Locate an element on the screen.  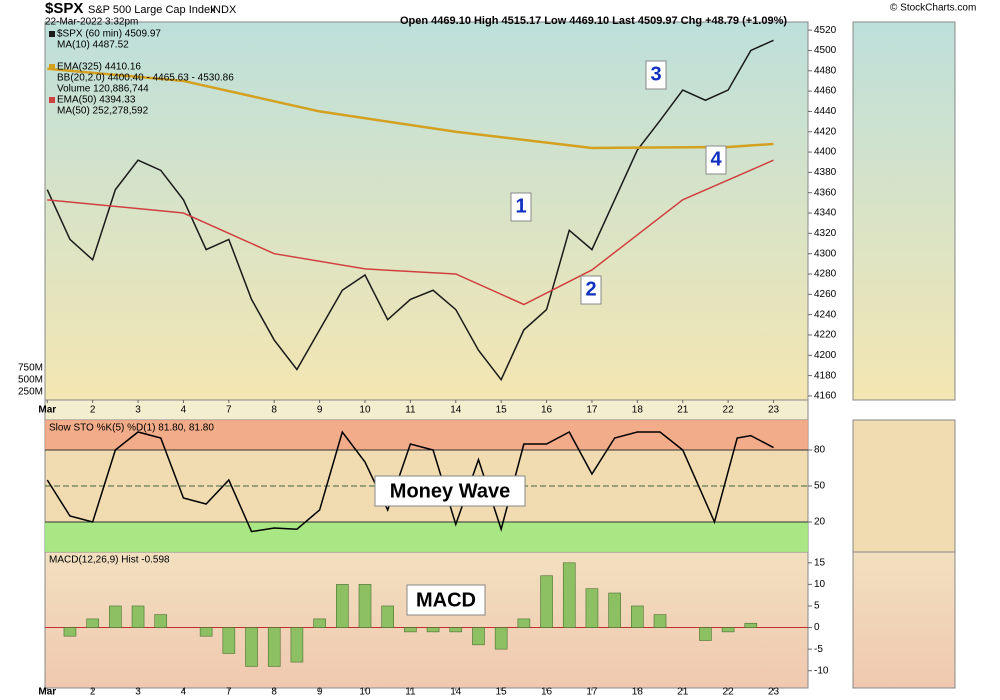
y-tick-label: -10 is located at coordinates (821, 670).